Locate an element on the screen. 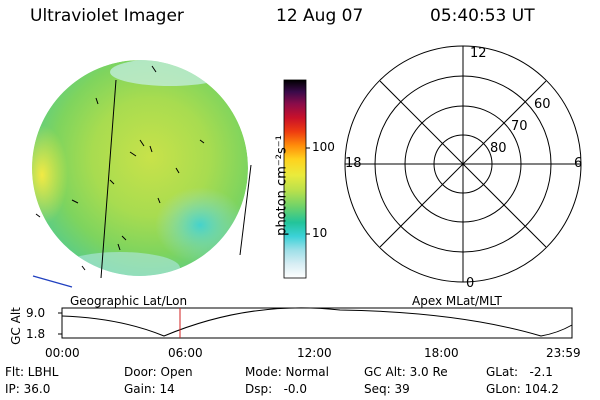 The height and width of the screenshot is (400, 600). mlat-label-70: 70 is located at coordinates (519, 126).